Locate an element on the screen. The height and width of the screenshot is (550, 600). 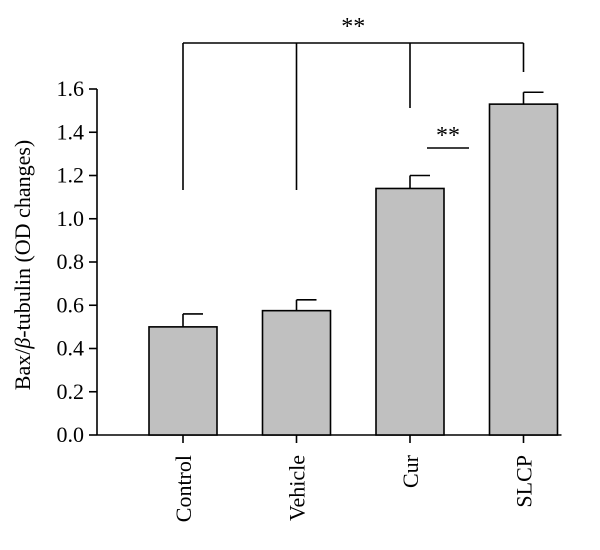
y-axis-title: Bax/β-tubulin (OD changes) is located at coordinates (22, 265).